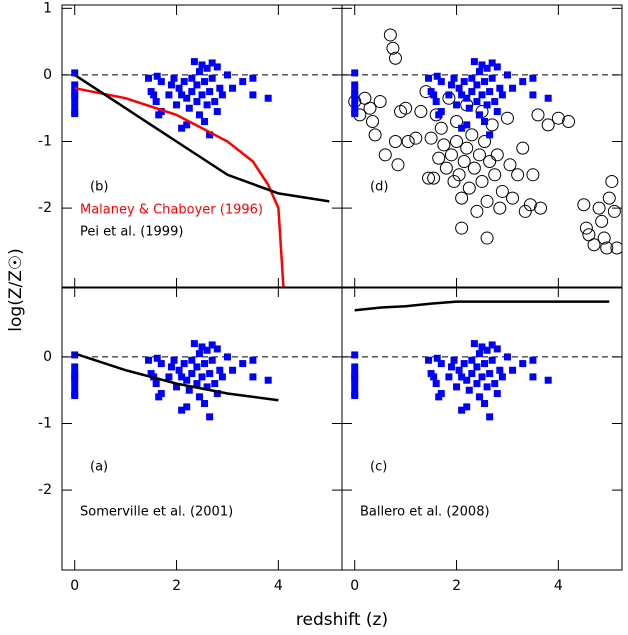  What do you see at coordinates (131, 232) in the screenshot?
I see `legend-label: Pei et al. (1999)` at bounding box center [131, 232].